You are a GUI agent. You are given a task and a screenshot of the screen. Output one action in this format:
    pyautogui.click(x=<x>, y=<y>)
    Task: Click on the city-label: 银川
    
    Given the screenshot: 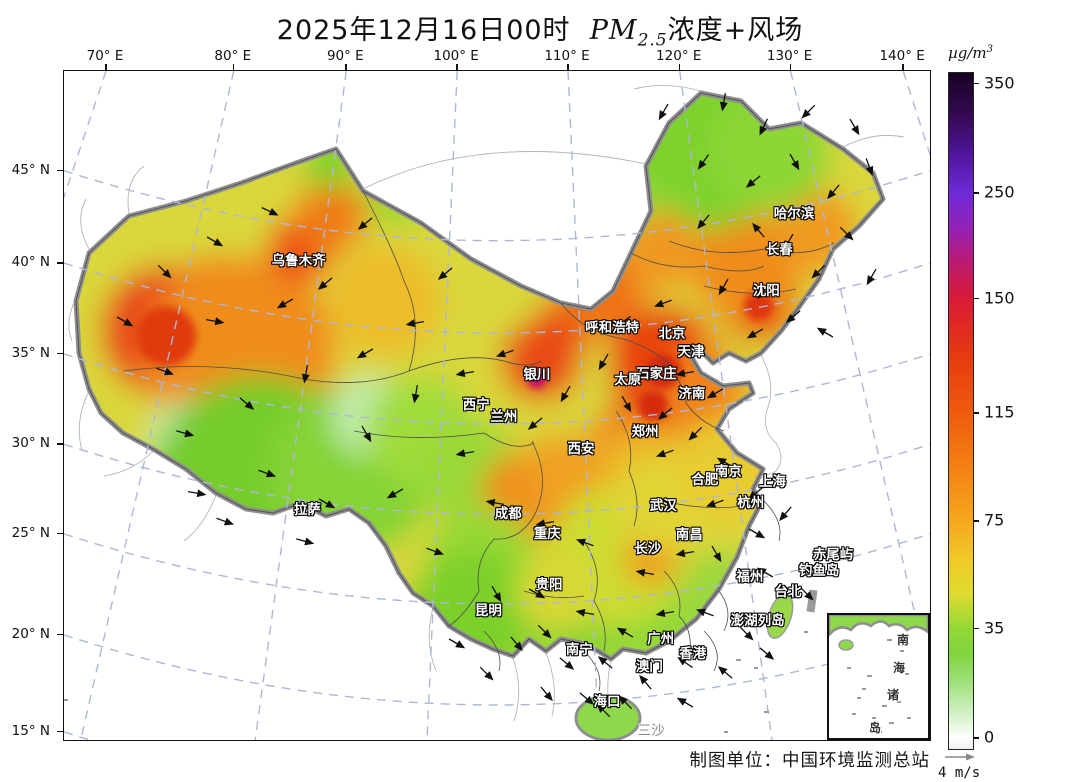 What is the action you would take?
    pyautogui.click(x=537, y=374)
    